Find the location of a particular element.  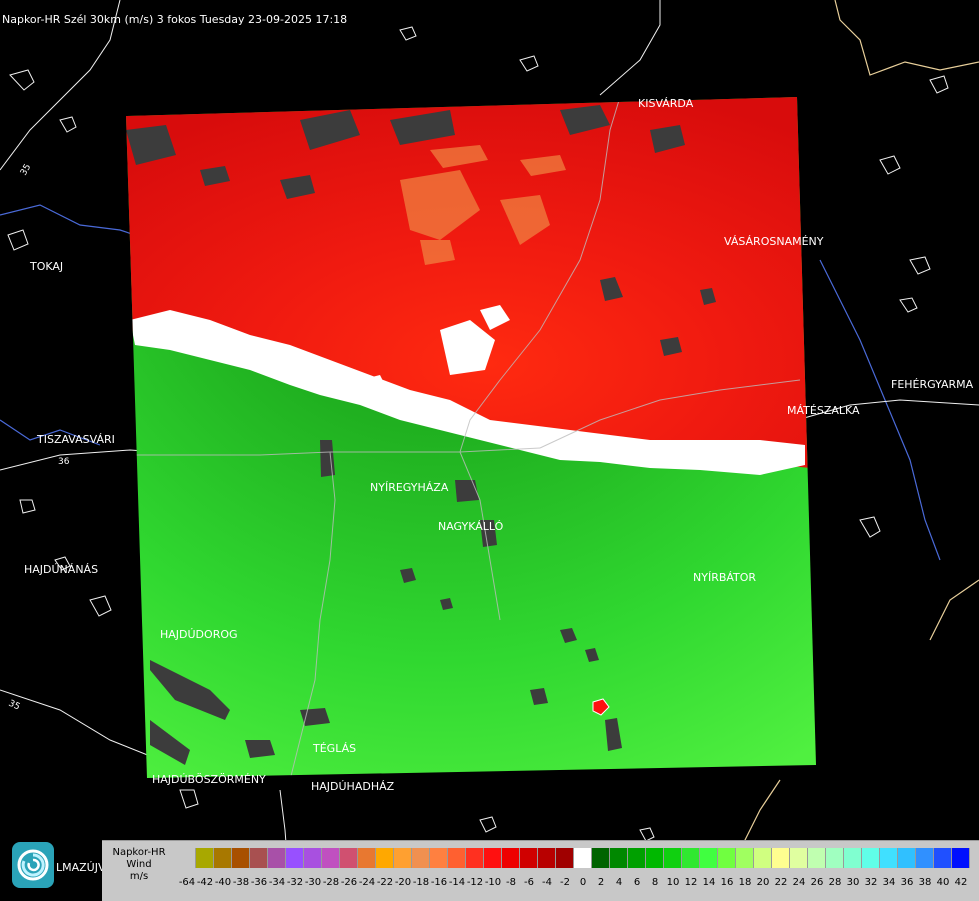

legend-tick: 2 is located at coordinates (601, 882).